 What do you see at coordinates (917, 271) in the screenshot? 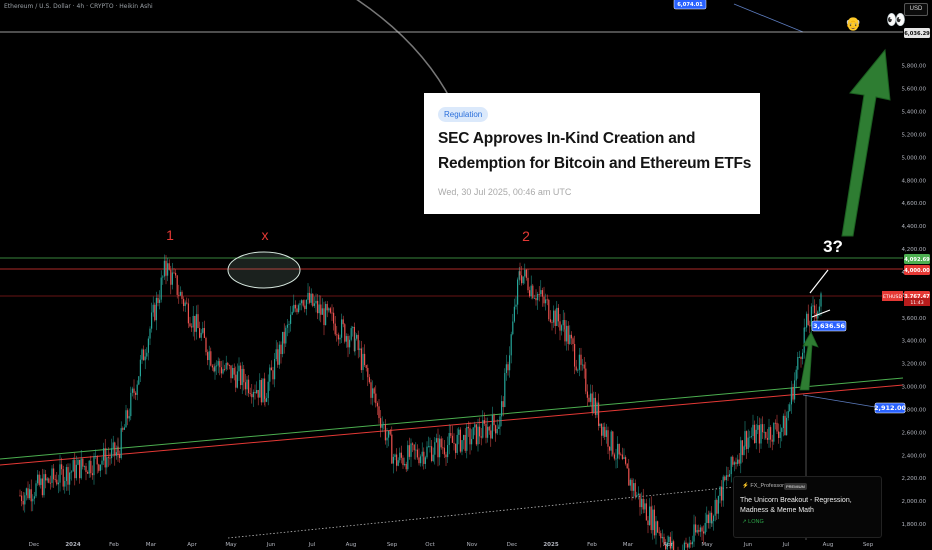
I see `price-tag-label: 4,000.00` at bounding box center [917, 271].